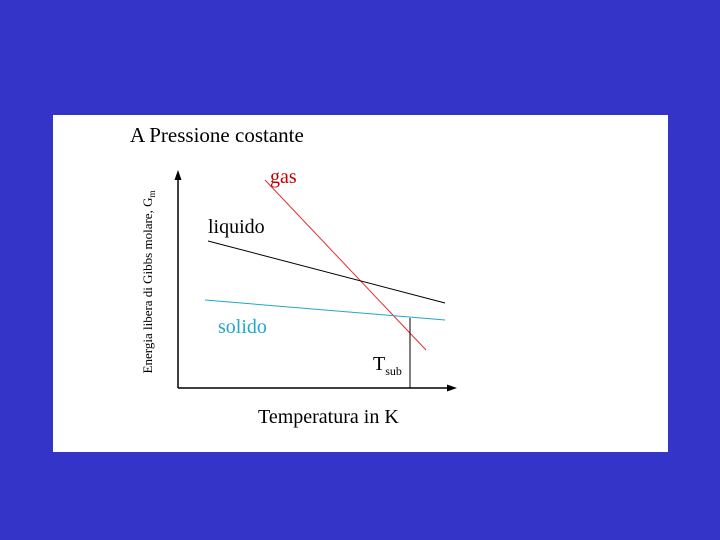 Image resolution: width=720 pixels, height=540 pixels. I want to click on liquid-line, so click(326, 272).